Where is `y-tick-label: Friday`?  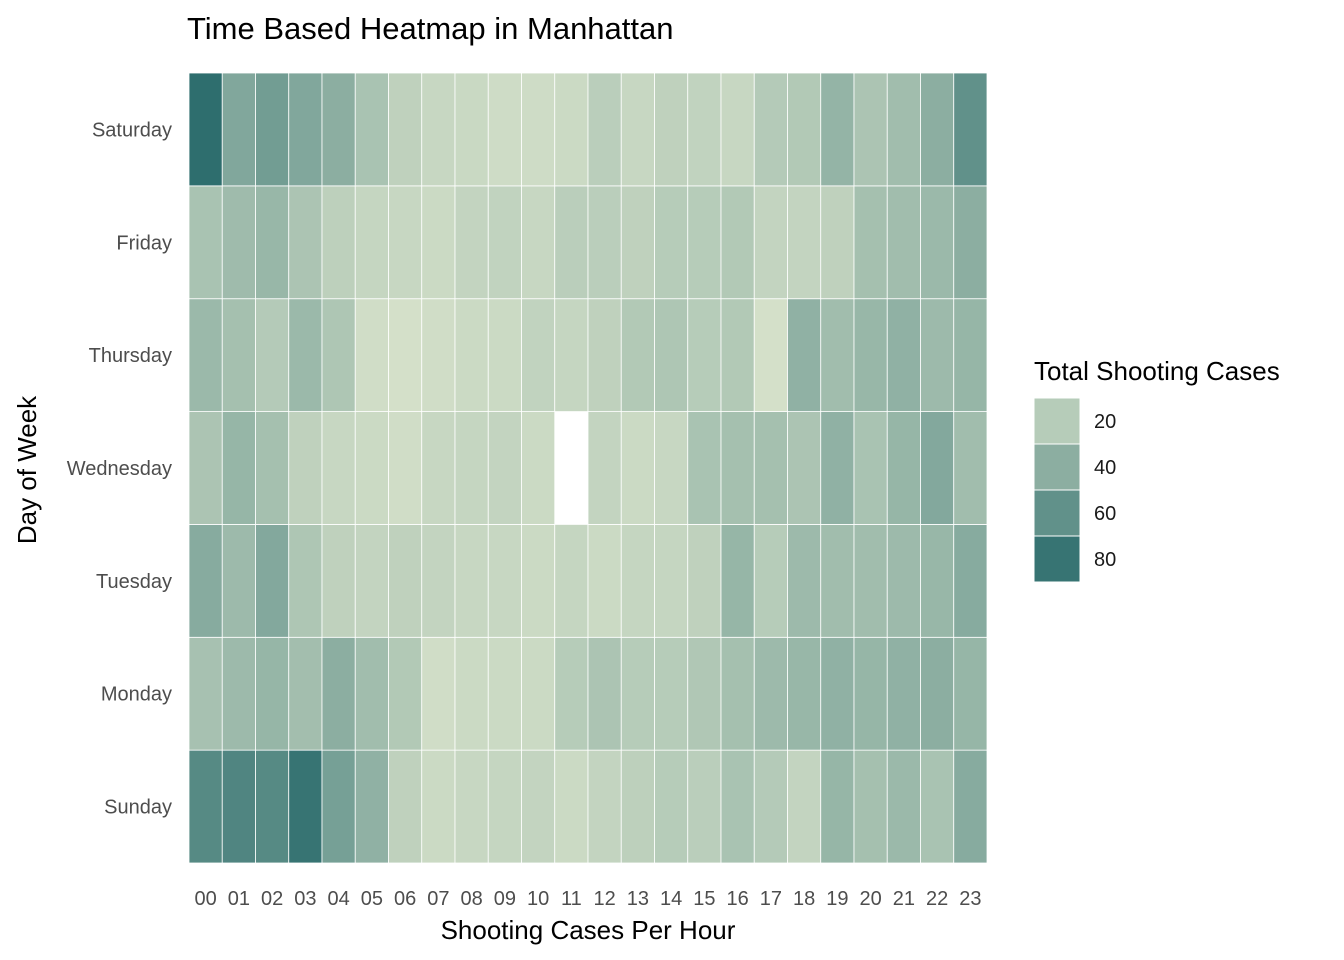 y-tick-label: Friday is located at coordinates (144, 243).